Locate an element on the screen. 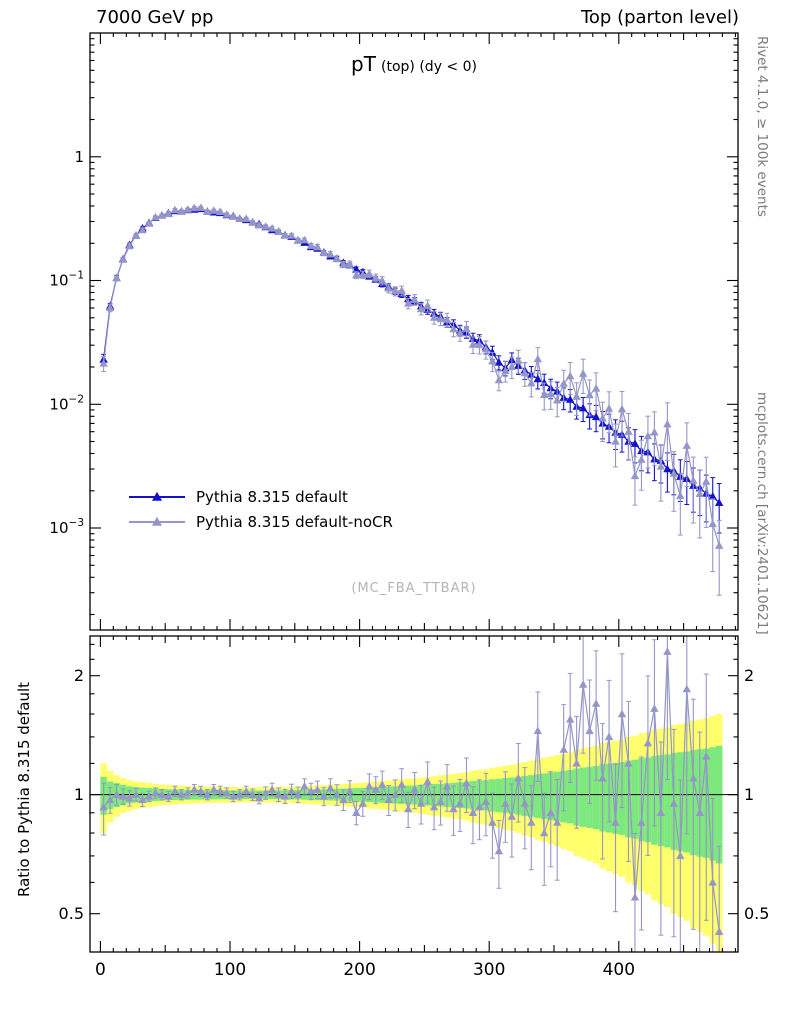 The width and height of the screenshot is (786, 1024). svg-text: 300 is located at coordinates (489, 970).